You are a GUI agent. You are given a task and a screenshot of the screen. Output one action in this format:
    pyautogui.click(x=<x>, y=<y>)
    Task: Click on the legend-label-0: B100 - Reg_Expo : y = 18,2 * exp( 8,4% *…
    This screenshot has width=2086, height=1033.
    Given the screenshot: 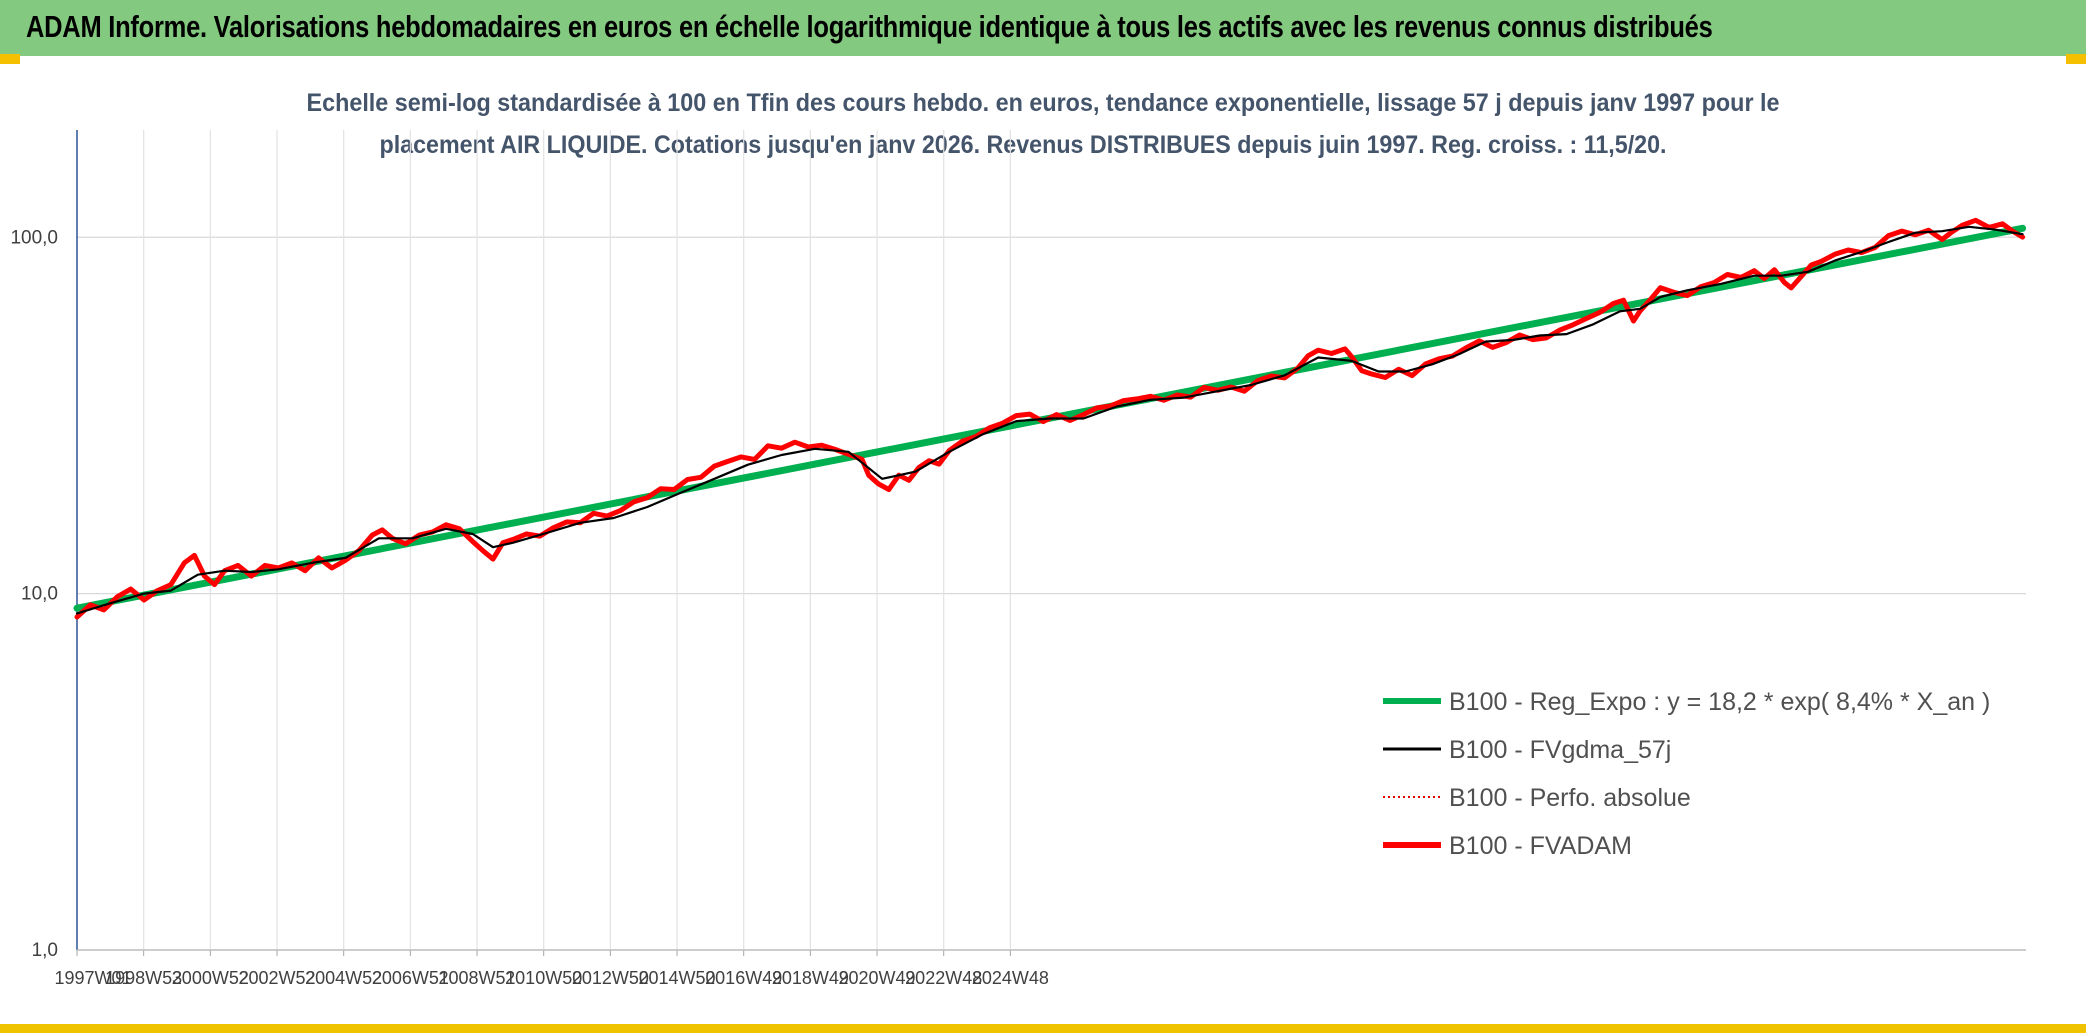 What is the action you would take?
    pyautogui.click(x=1719, y=702)
    